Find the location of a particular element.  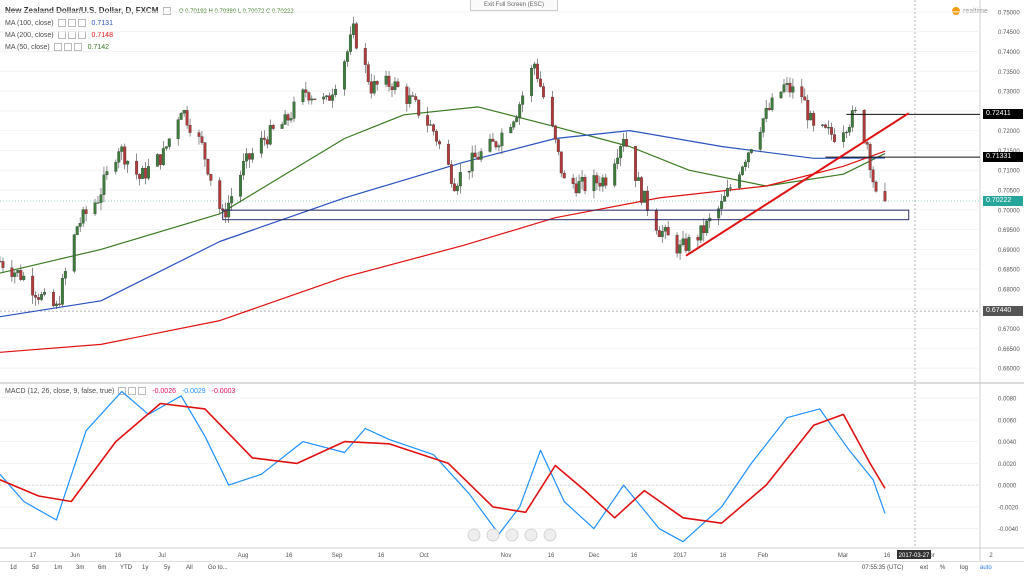

ma200-label: MA (200, close) is located at coordinates (29, 35).